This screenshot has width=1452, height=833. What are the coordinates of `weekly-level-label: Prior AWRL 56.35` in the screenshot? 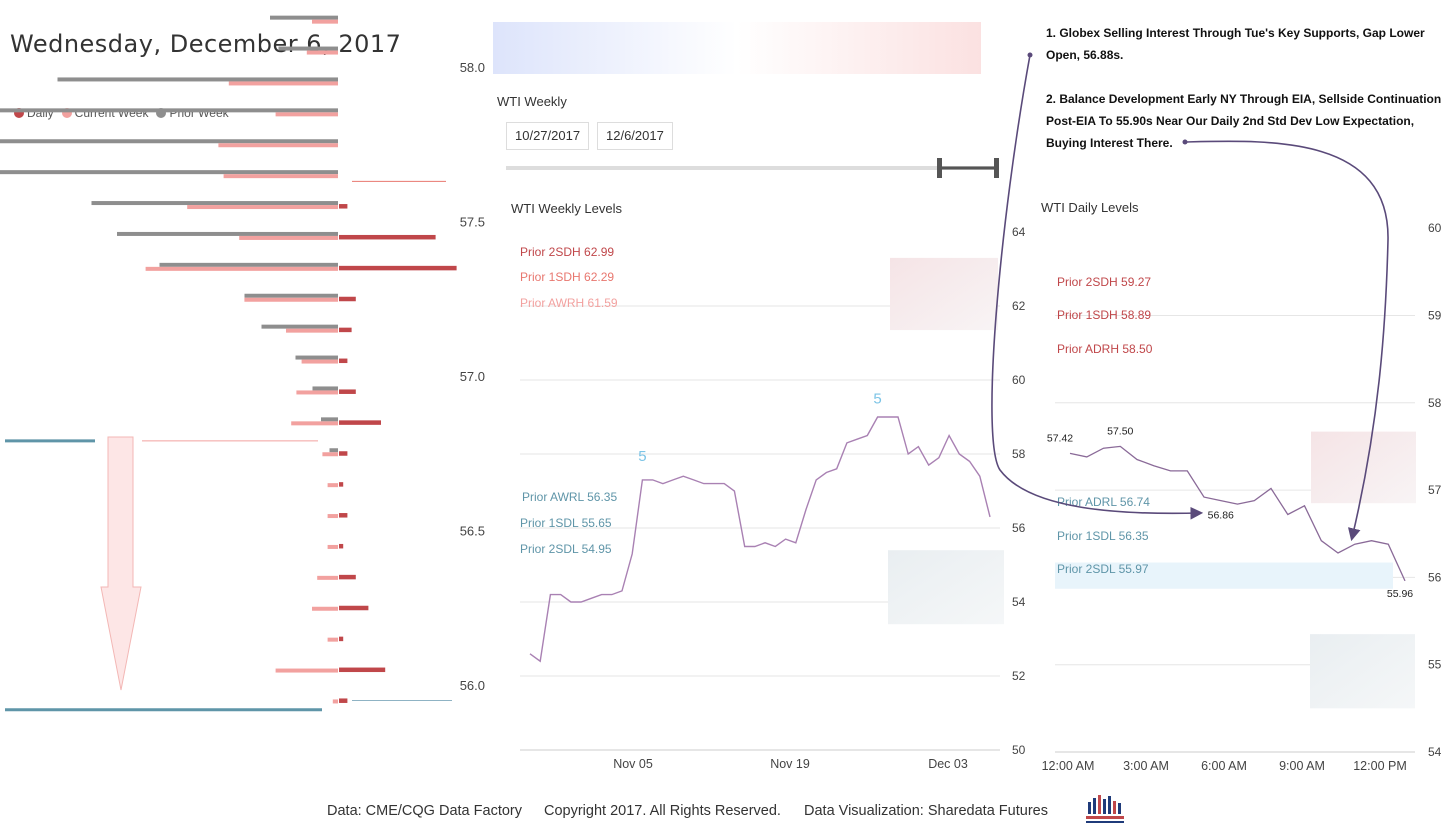 It's located at (569, 497).